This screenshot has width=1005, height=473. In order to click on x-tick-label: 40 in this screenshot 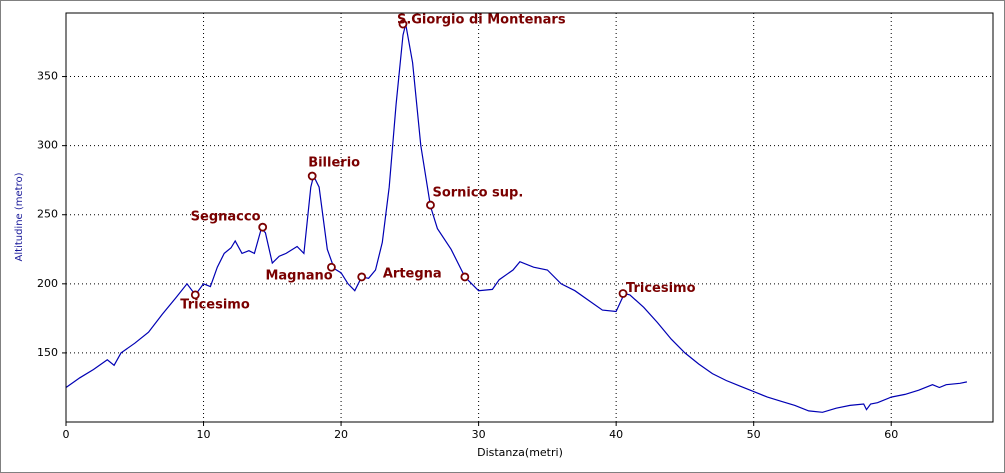, I will do `click(616, 434)`.